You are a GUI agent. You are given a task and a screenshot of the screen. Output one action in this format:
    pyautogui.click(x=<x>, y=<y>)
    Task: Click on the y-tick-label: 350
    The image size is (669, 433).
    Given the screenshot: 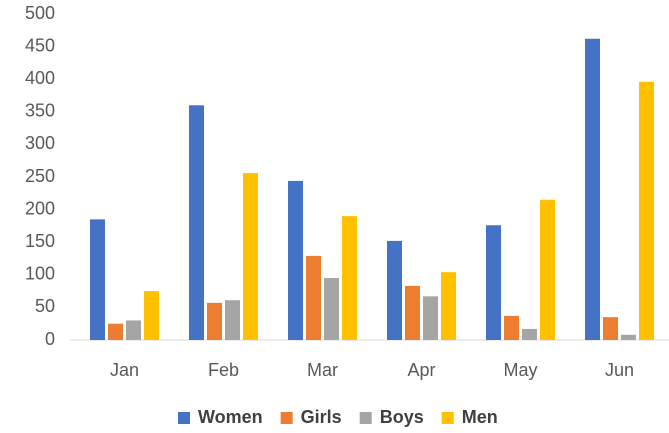 What is the action you would take?
    pyautogui.click(x=40, y=111)
    